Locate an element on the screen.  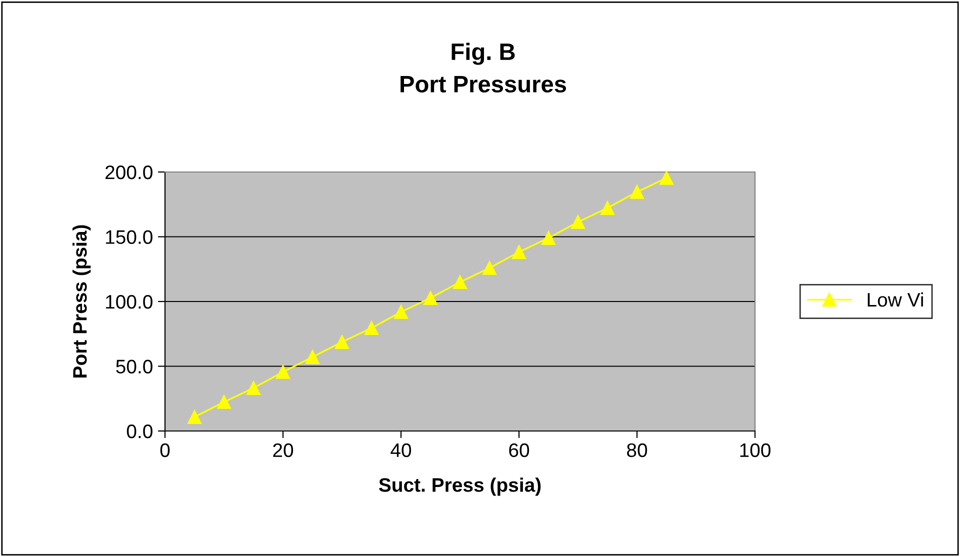
y-tick-label: 0.0 is located at coordinates (139, 431).